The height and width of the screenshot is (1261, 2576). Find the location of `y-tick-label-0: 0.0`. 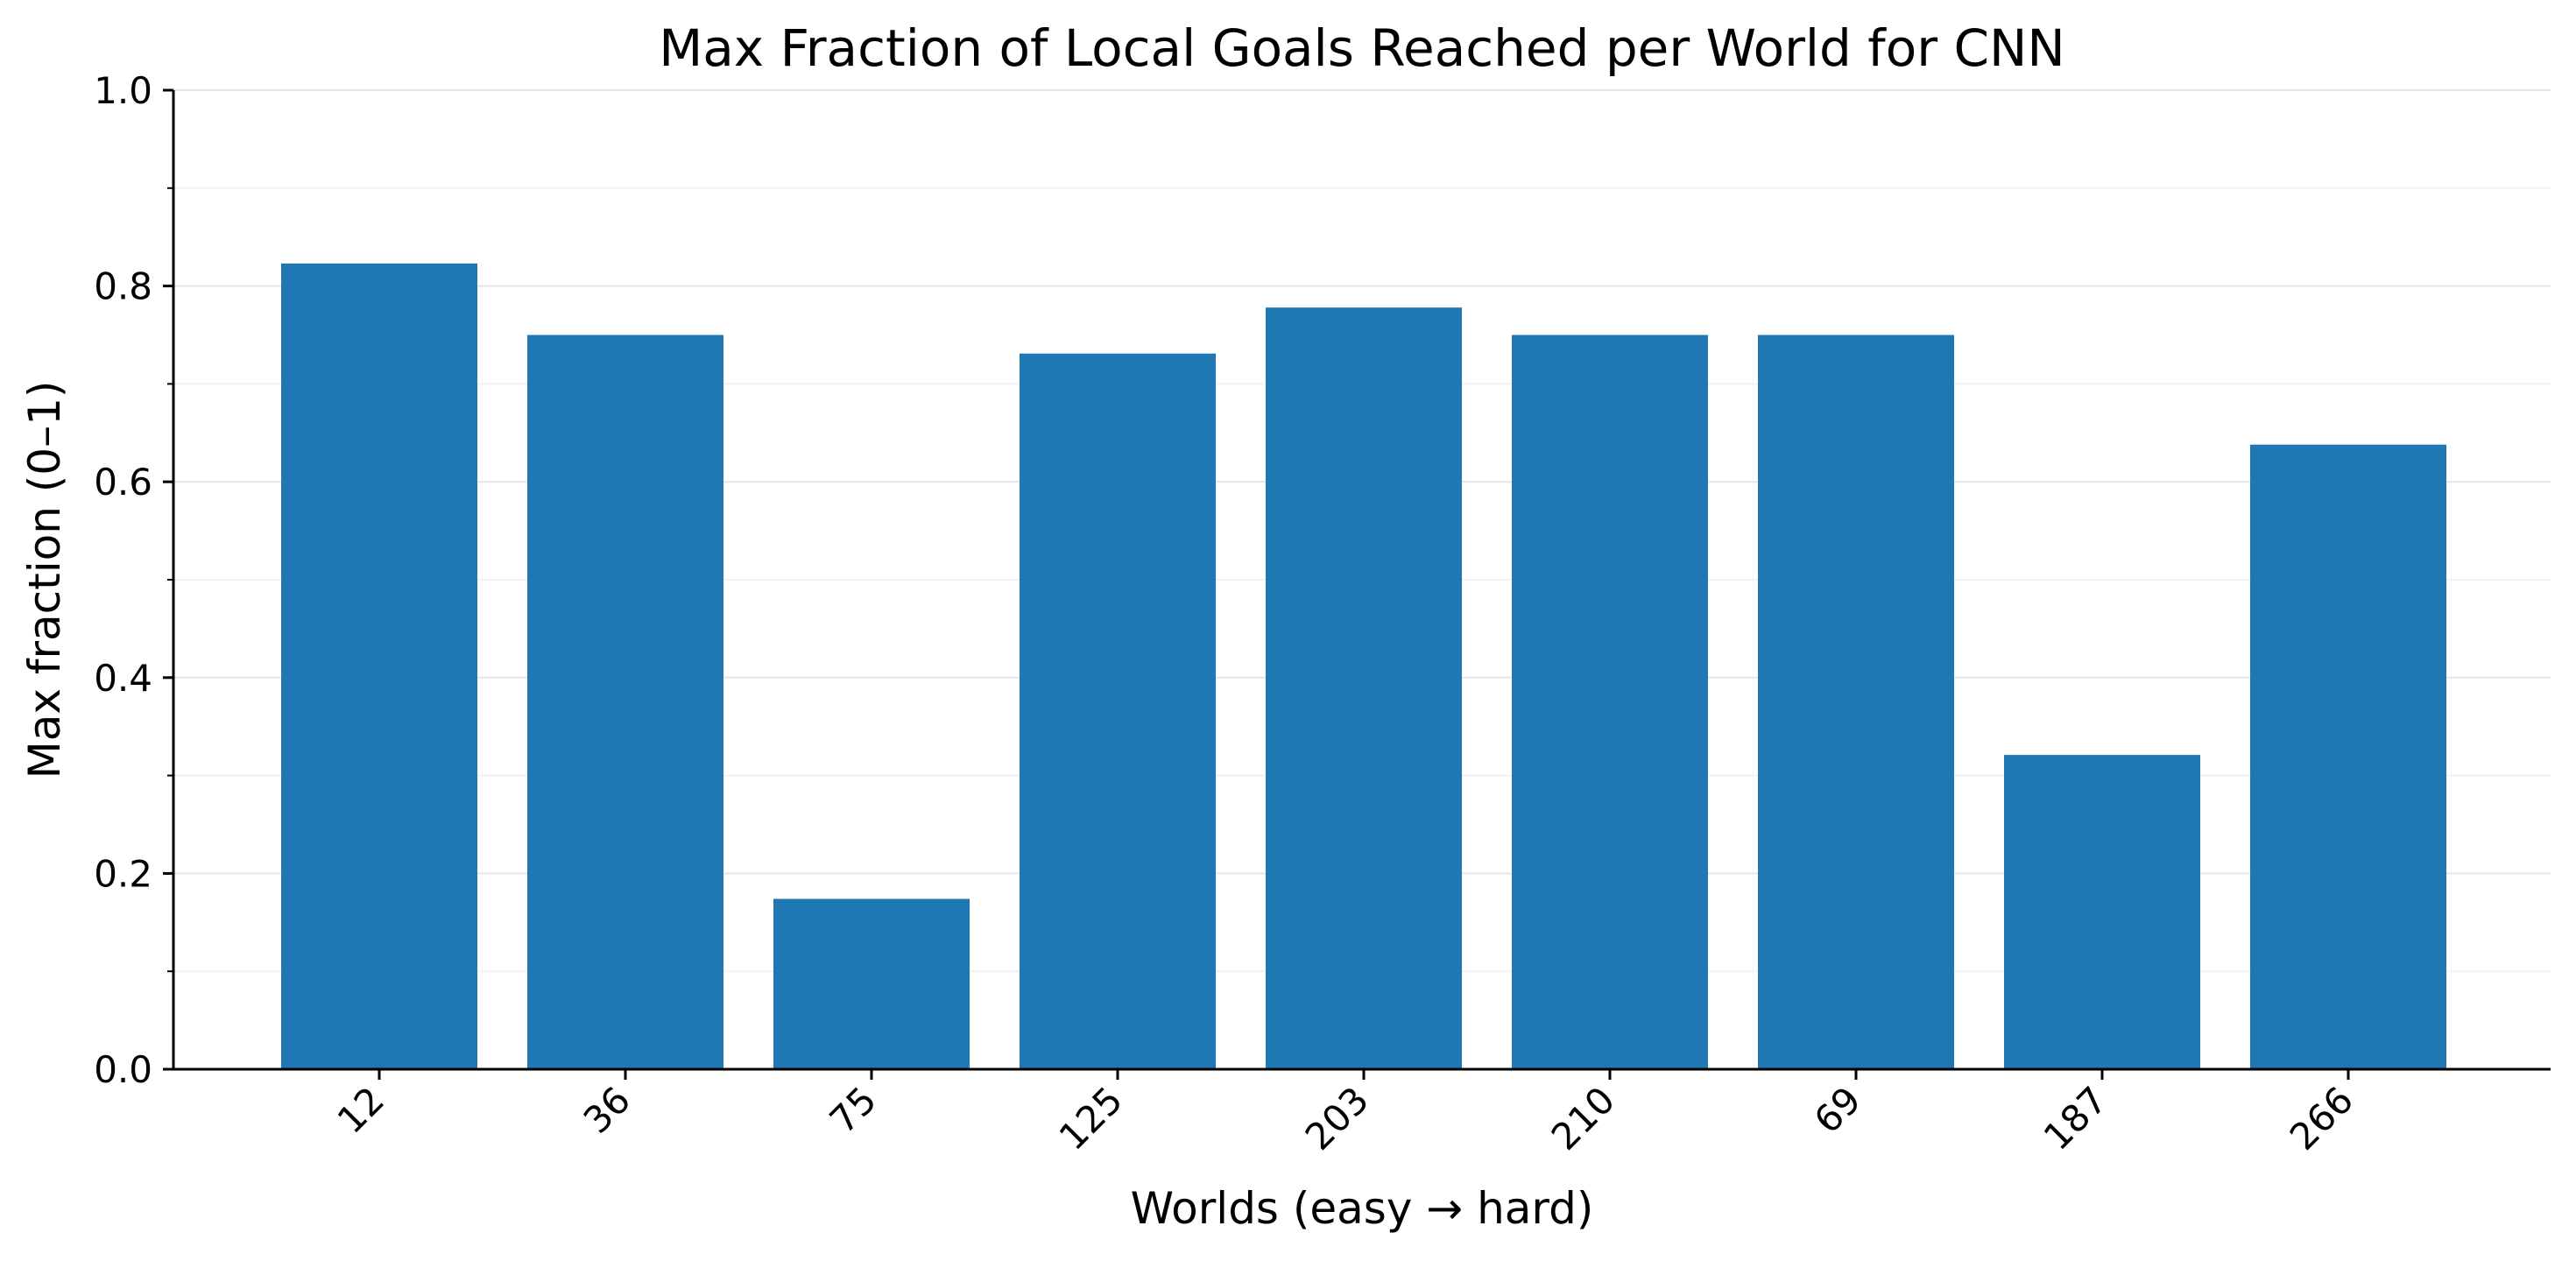

y-tick-label-0: 0.0 is located at coordinates (123, 1069).